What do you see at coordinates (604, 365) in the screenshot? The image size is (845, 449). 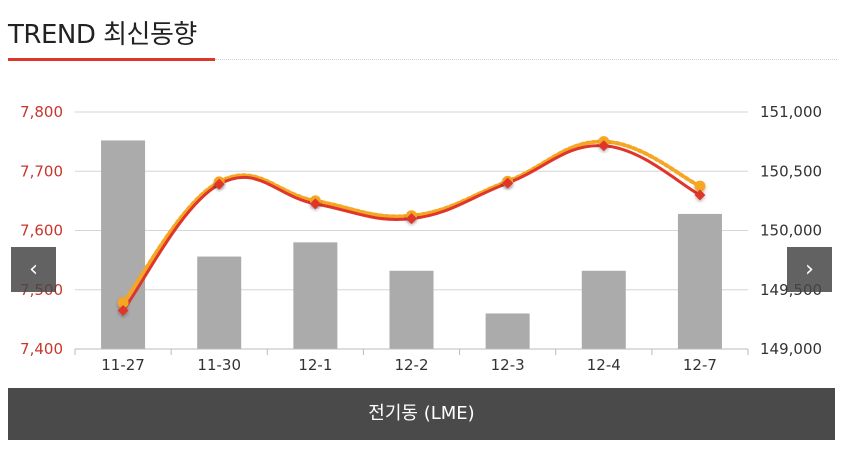 I see `x-tick-label: 12-4` at bounding box center [604, 365].